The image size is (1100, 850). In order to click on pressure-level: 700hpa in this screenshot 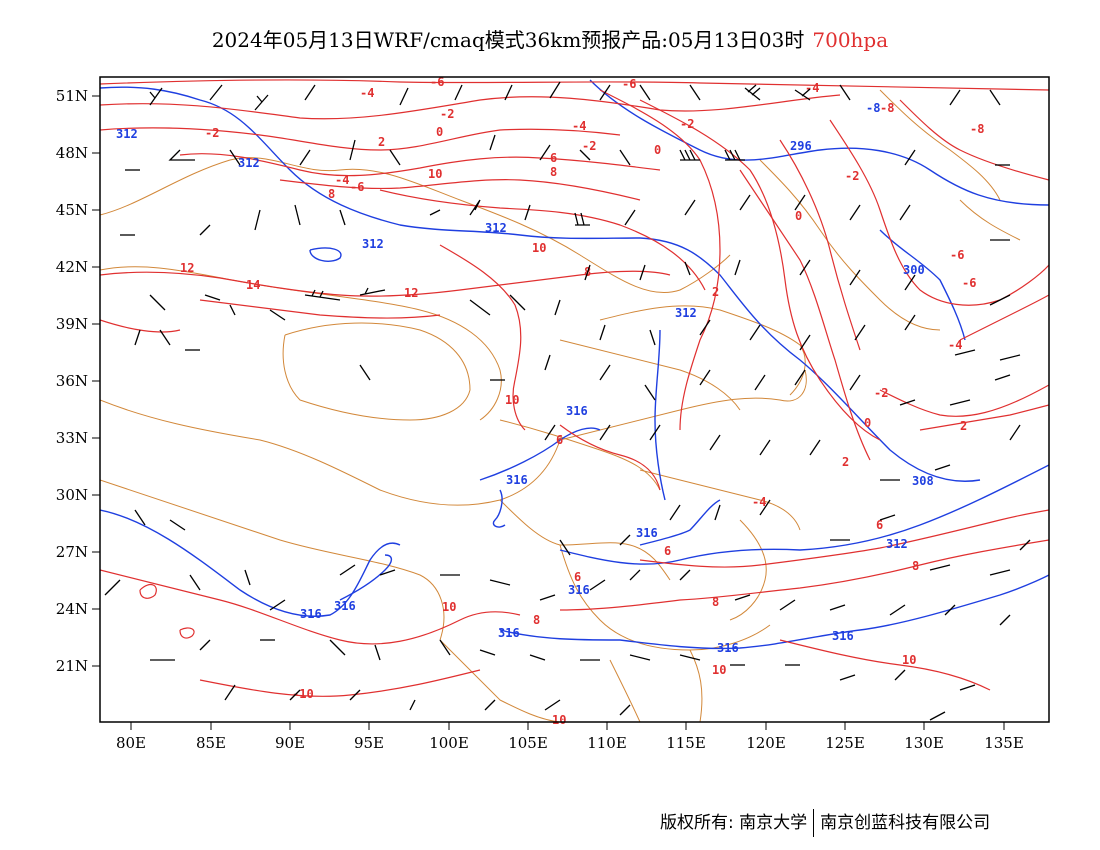, I will do `click(850, 40)`.